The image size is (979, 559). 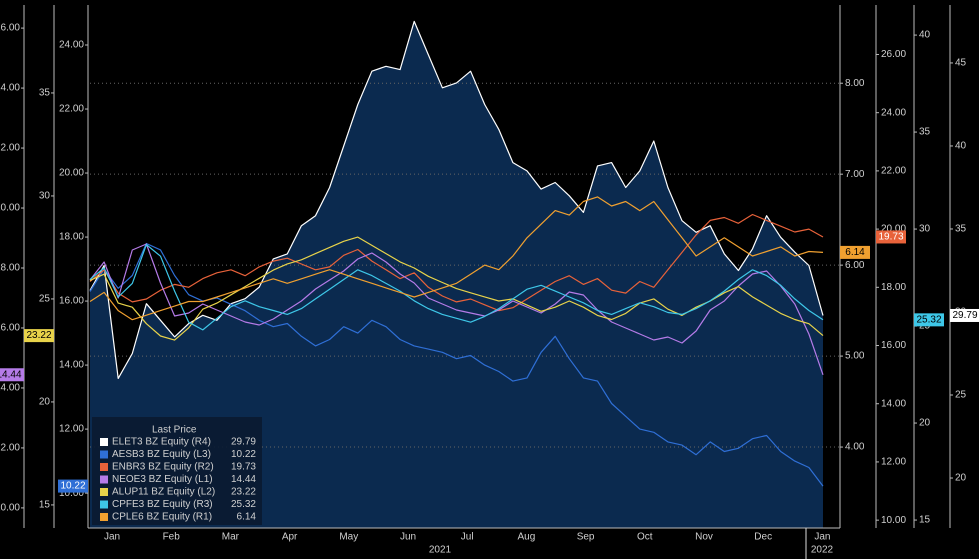 I want to click on price-tag-label: 6.14, so click(x=855, y=252).